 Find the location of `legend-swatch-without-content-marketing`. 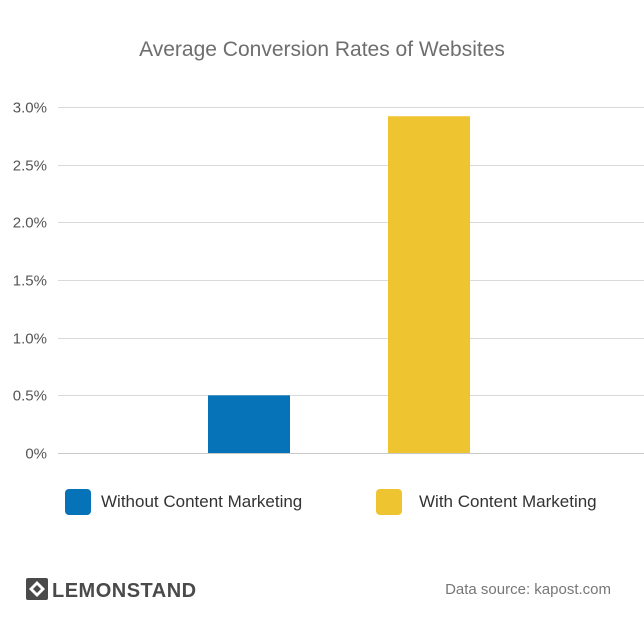

legend-swatch-without-content-marketing is located at coordinates (78, 502).